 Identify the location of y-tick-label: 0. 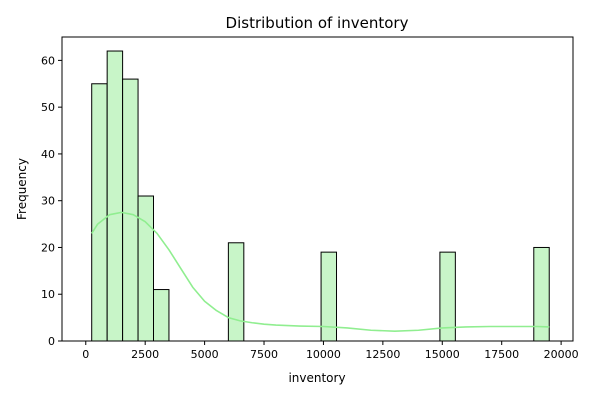
(51, 341).